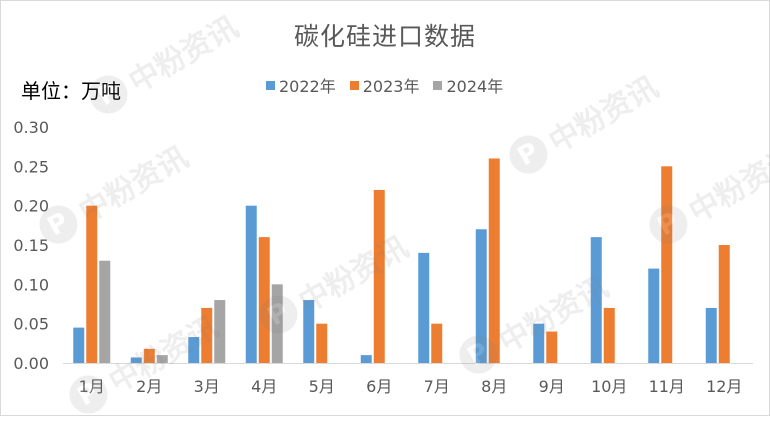 The image size is (770, 423). Describe the element at coordinates (724, 304) in the screenshot. I see `bar-2023年-12月` at that location.